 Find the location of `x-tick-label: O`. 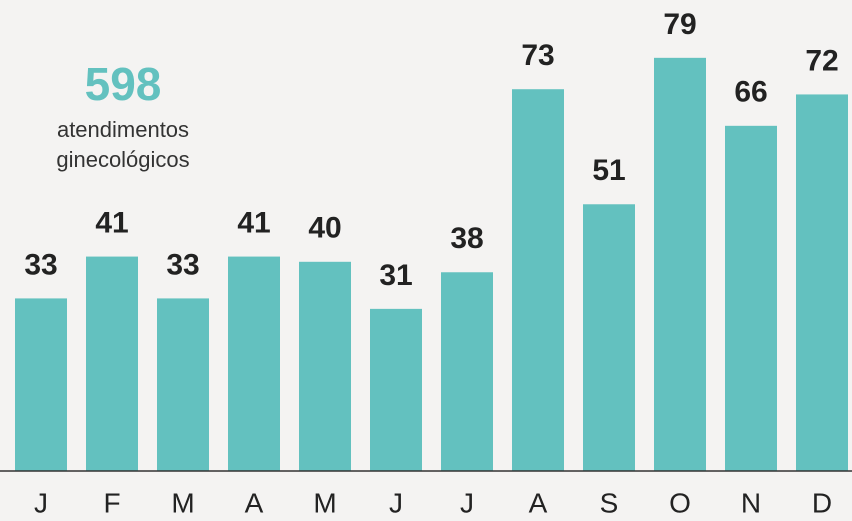

x-tick-label: O is located at coordinates (680, 502).